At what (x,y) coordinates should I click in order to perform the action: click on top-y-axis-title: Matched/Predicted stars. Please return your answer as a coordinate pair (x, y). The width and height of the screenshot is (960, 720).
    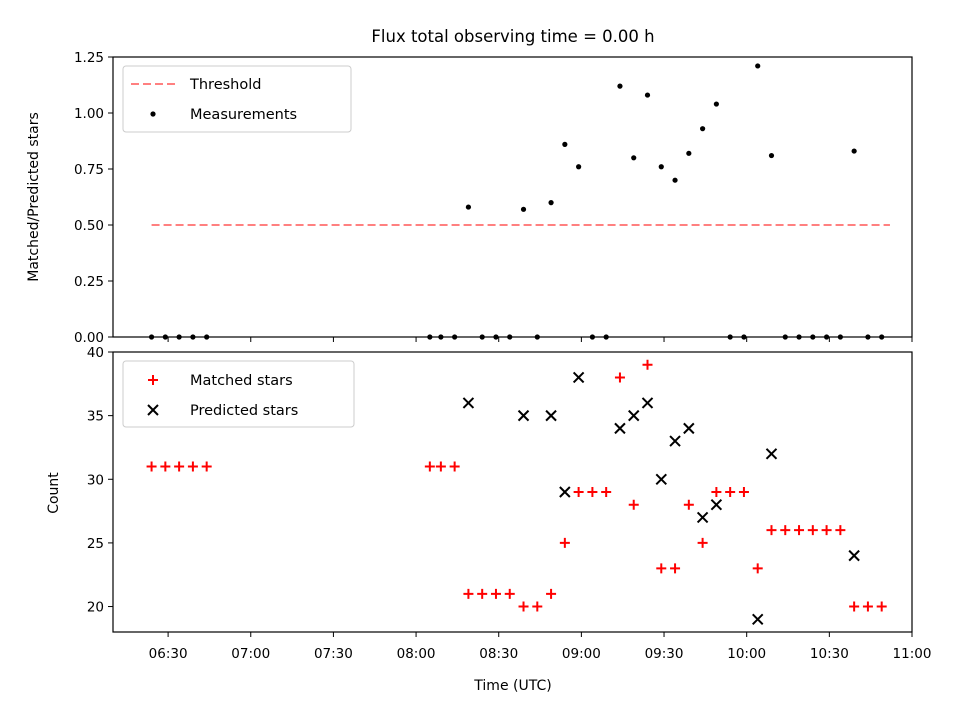
    Looking at the image, I should click on (34, 197).